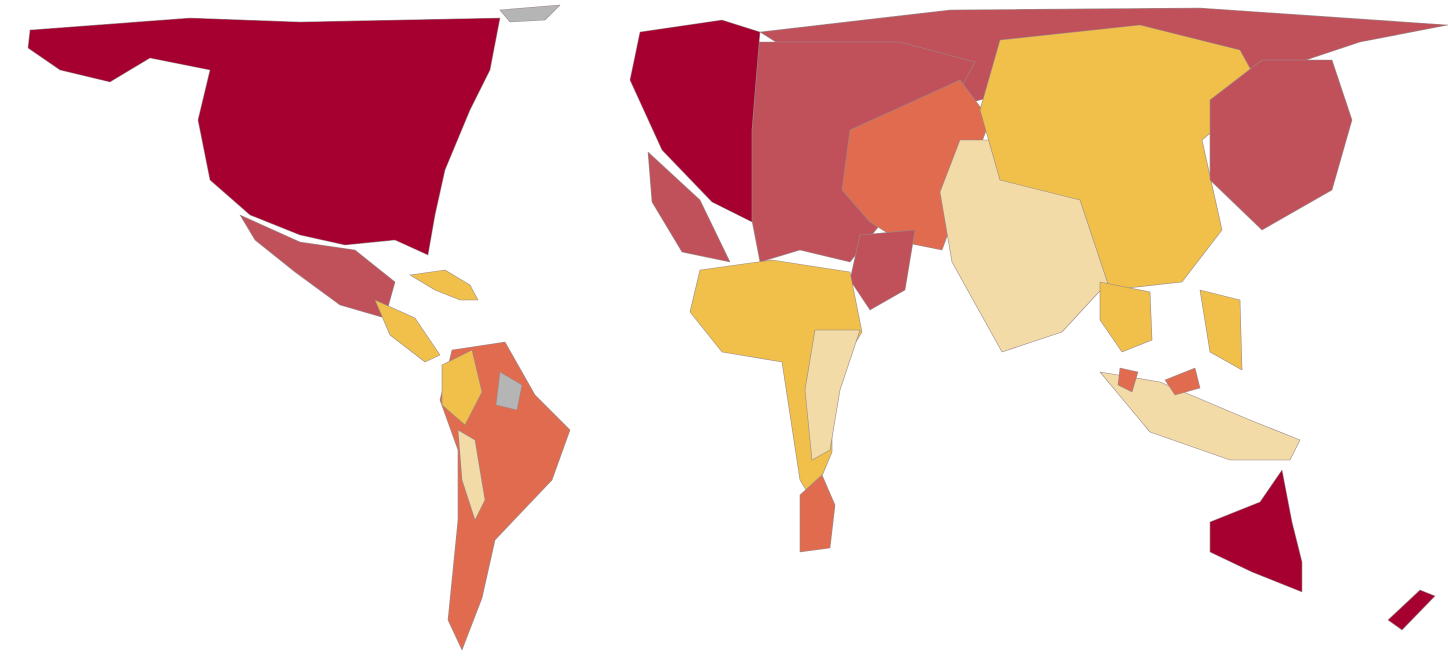 The width and height of the screenshot is (1448, 665). I want to click on north-america, so click(264, 136).